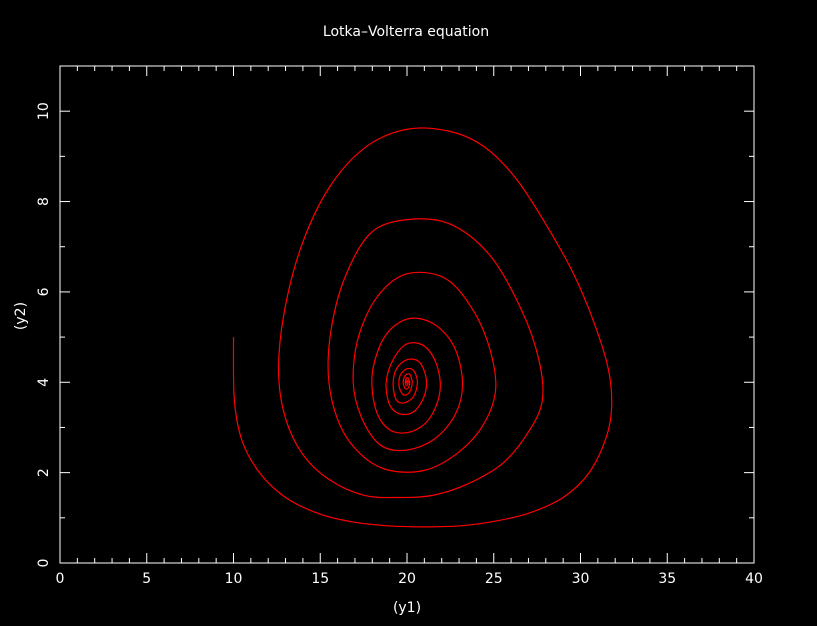 Image resolution: width=817 pixels, height=626 pixels. I want to click on x-tick-label: 40, so click(754, 579).